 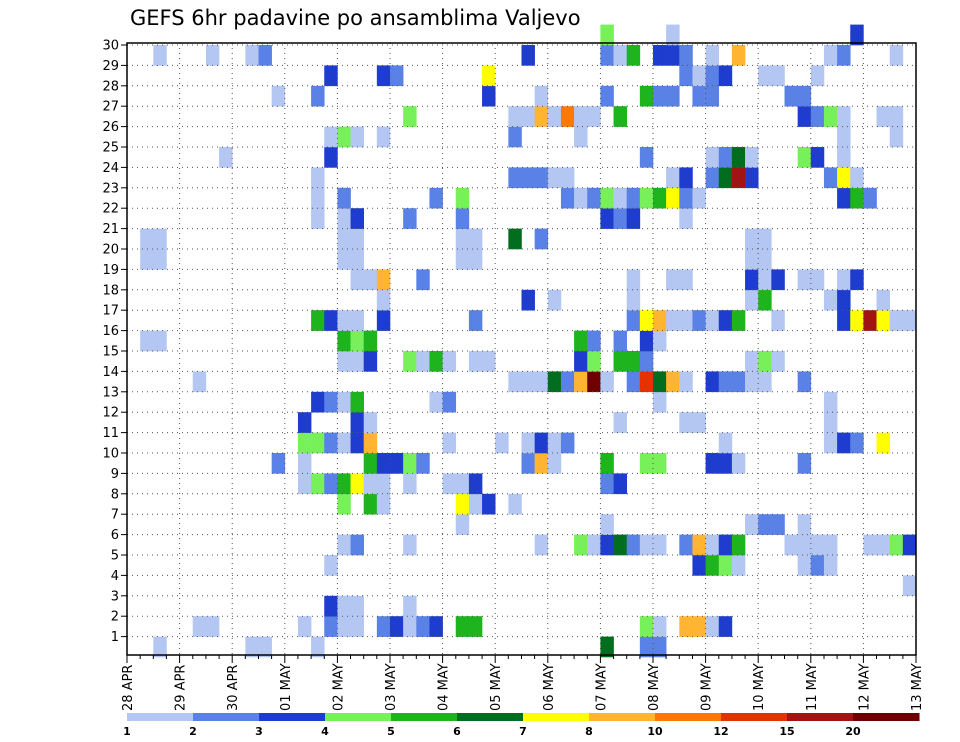 What do you see at coordinates (110, 46) in the screenshot?
I see `y-tick-label: 30` at bounding box center [110, 46].